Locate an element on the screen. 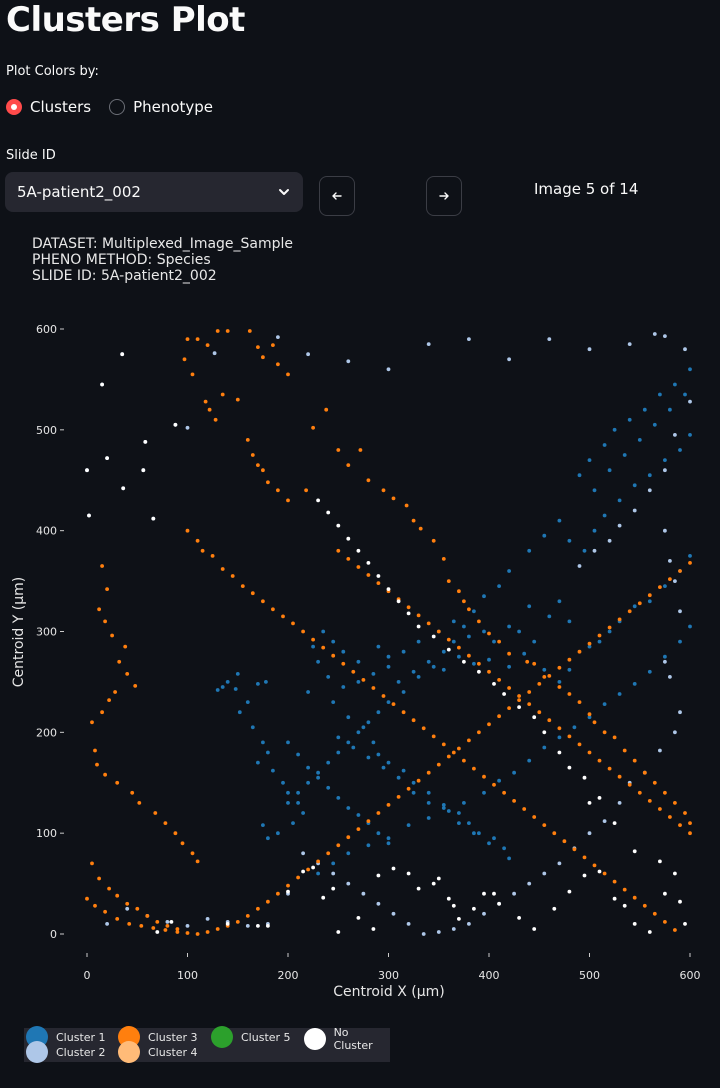 This screenshot has width=720, height=1088. plot-colors-label: Plot Colors by: is located at coordinates (52, 71).